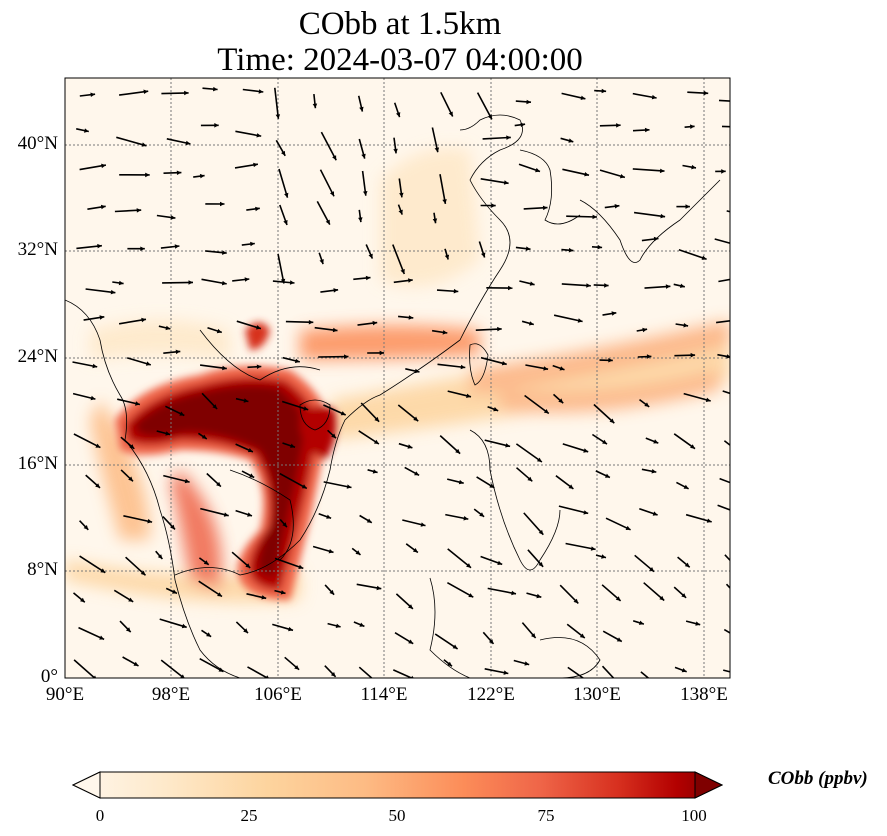 The height and width of the screenshot is (836, 887). What do you see at coordinates (384, 694) in the screenshot?
I see `x-tick-label: 114°E` at bounding box center [384, 694].